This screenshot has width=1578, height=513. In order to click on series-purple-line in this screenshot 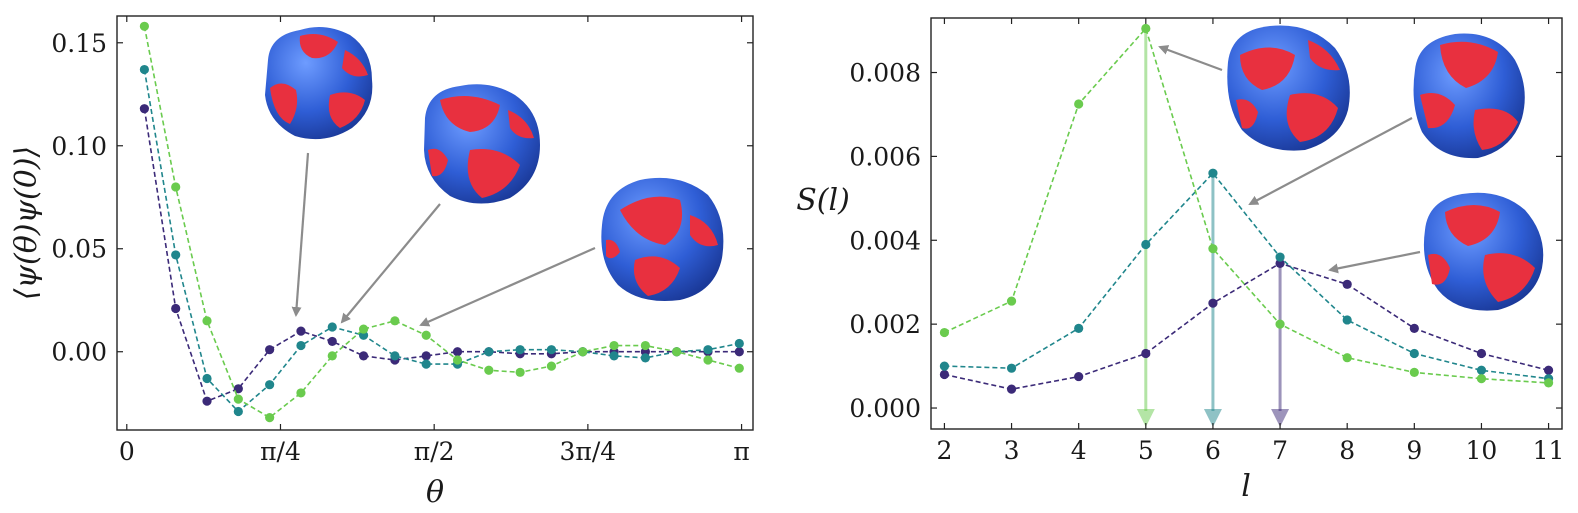, I will do `click(1246, 326)`.